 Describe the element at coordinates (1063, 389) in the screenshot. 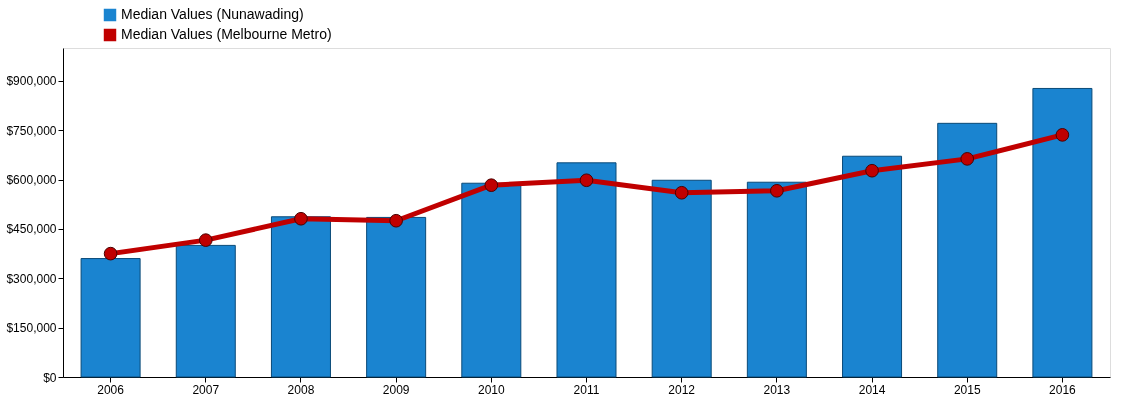

I see `x-tick-label: 2016` at that location.